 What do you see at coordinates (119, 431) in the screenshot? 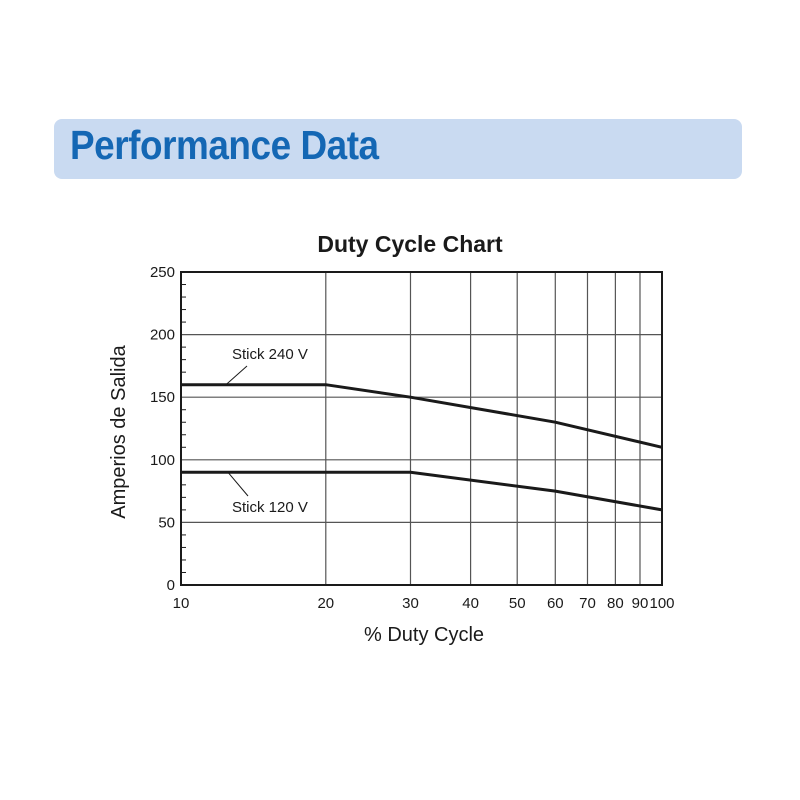
I see `y-axis-label: Amperios de Salida` at bounding box center [119, 431].